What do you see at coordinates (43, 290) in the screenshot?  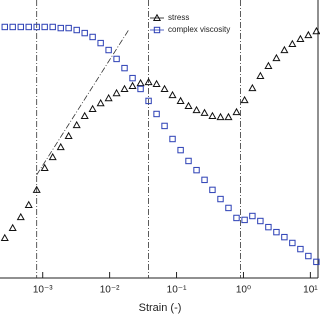 I see `x-tick-label: 10⁻³` at bounding box center [43, 290].